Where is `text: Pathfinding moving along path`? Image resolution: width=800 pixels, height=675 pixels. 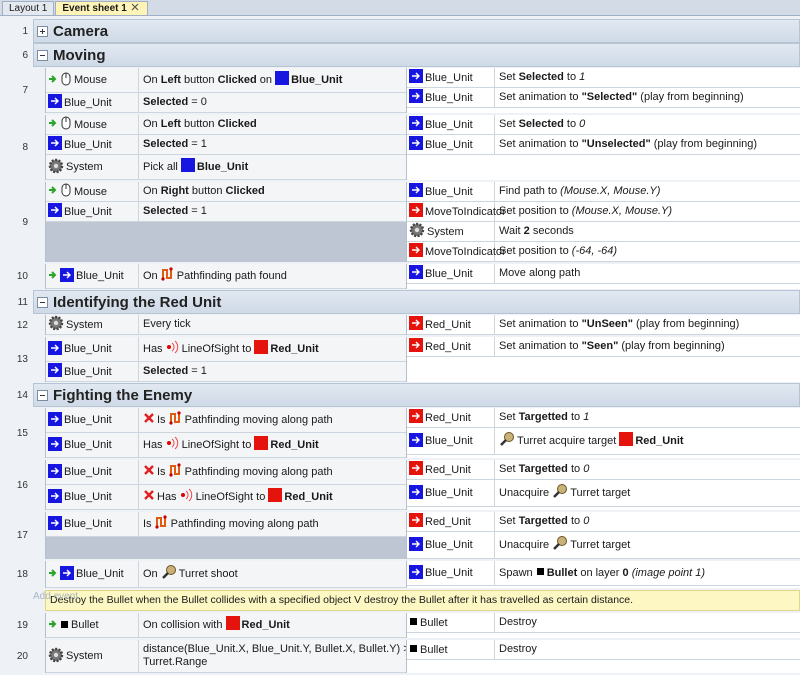 text: Pathfinding moving along path is located at coordinates (258, 419).